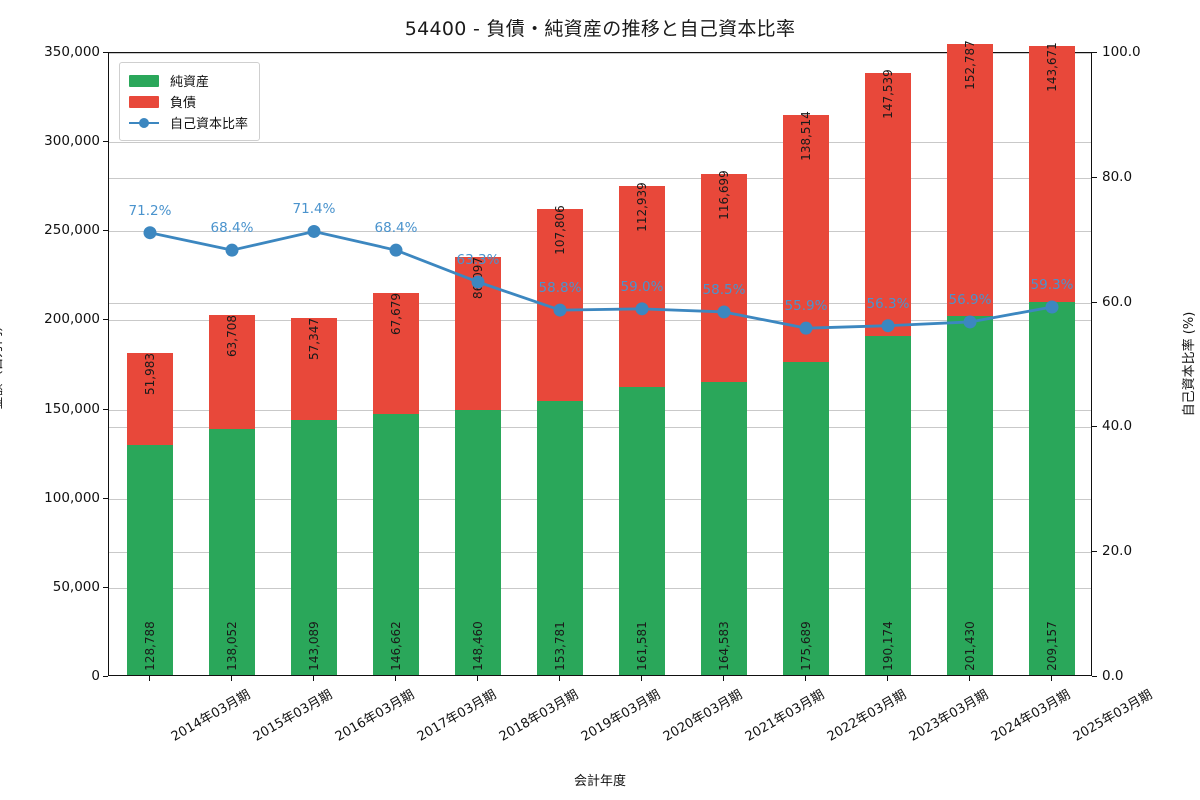 Image resolution: width=1200 pixels, height=800 pixels. What do you see at coordinates (970, 178) in the screenshot?
I see `bar-segment-liabilities: 152,787` at bounding box center [970, 178].